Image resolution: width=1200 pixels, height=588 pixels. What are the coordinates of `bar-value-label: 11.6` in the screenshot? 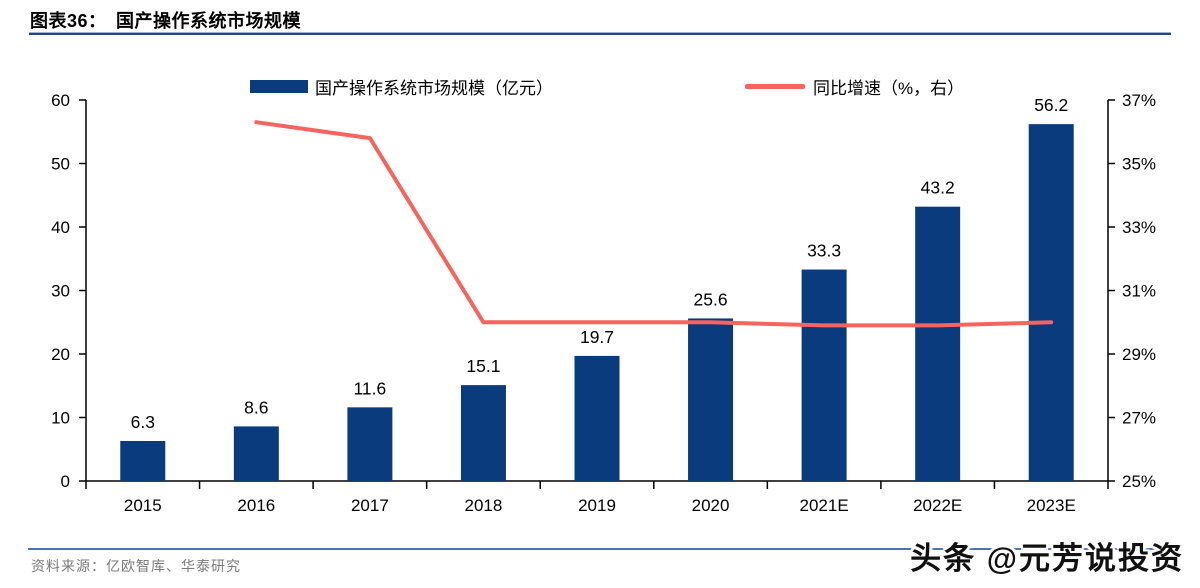 It's located at (370, 388).